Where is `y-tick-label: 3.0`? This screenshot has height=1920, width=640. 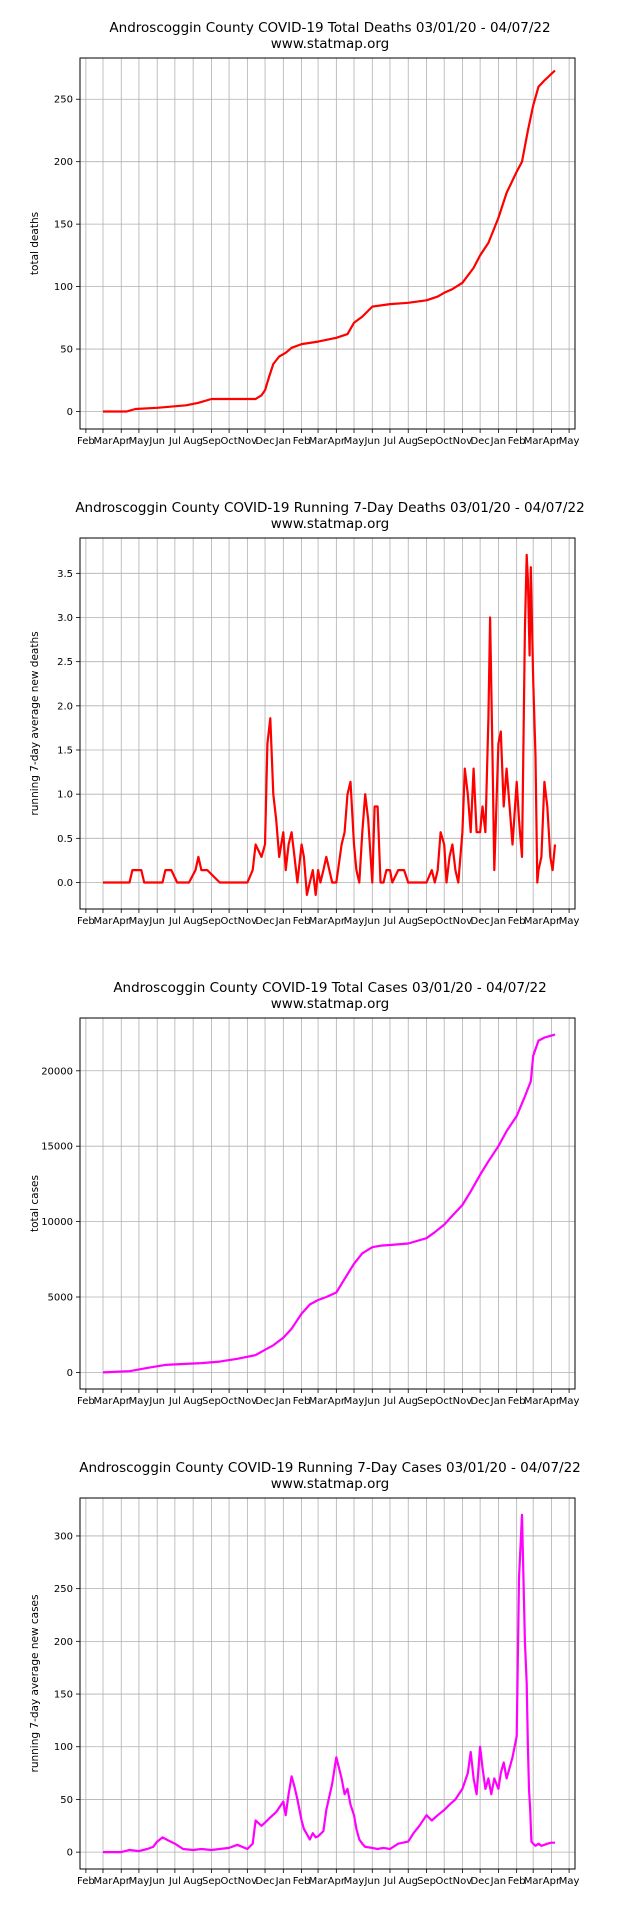 y-tick-label: 3.0 is located at coordinates (65, 618).